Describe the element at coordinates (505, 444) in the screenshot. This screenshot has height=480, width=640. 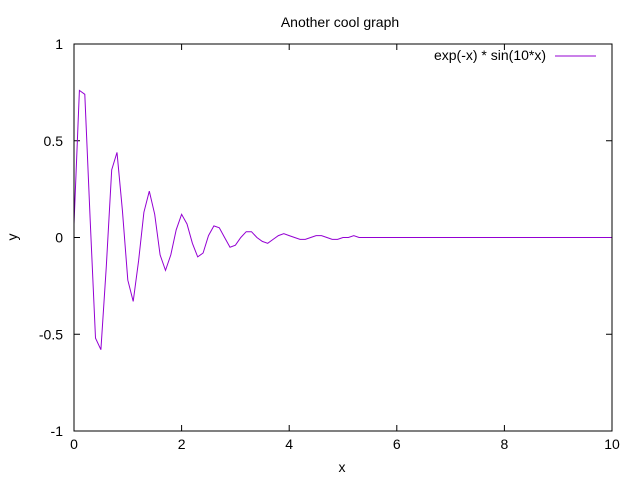
I see `x-tick-label: 8` at that location.